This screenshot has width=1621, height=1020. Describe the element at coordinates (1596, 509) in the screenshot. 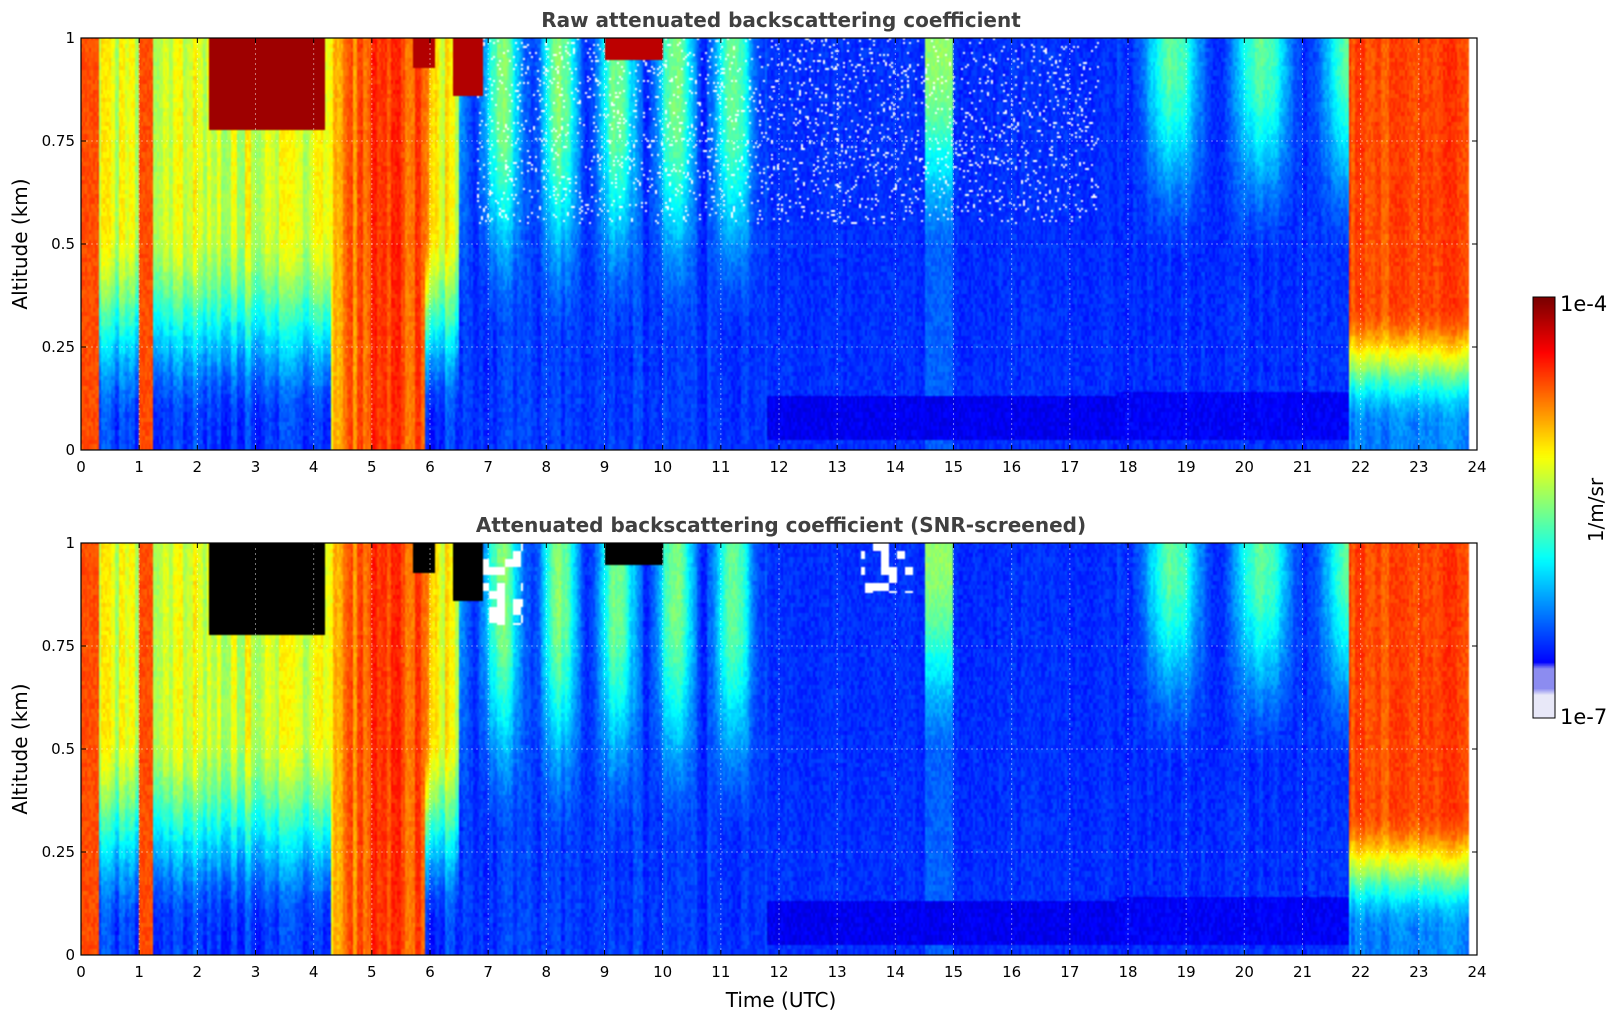

I see `colorbar-units-label: 1/m/sr` at that location.